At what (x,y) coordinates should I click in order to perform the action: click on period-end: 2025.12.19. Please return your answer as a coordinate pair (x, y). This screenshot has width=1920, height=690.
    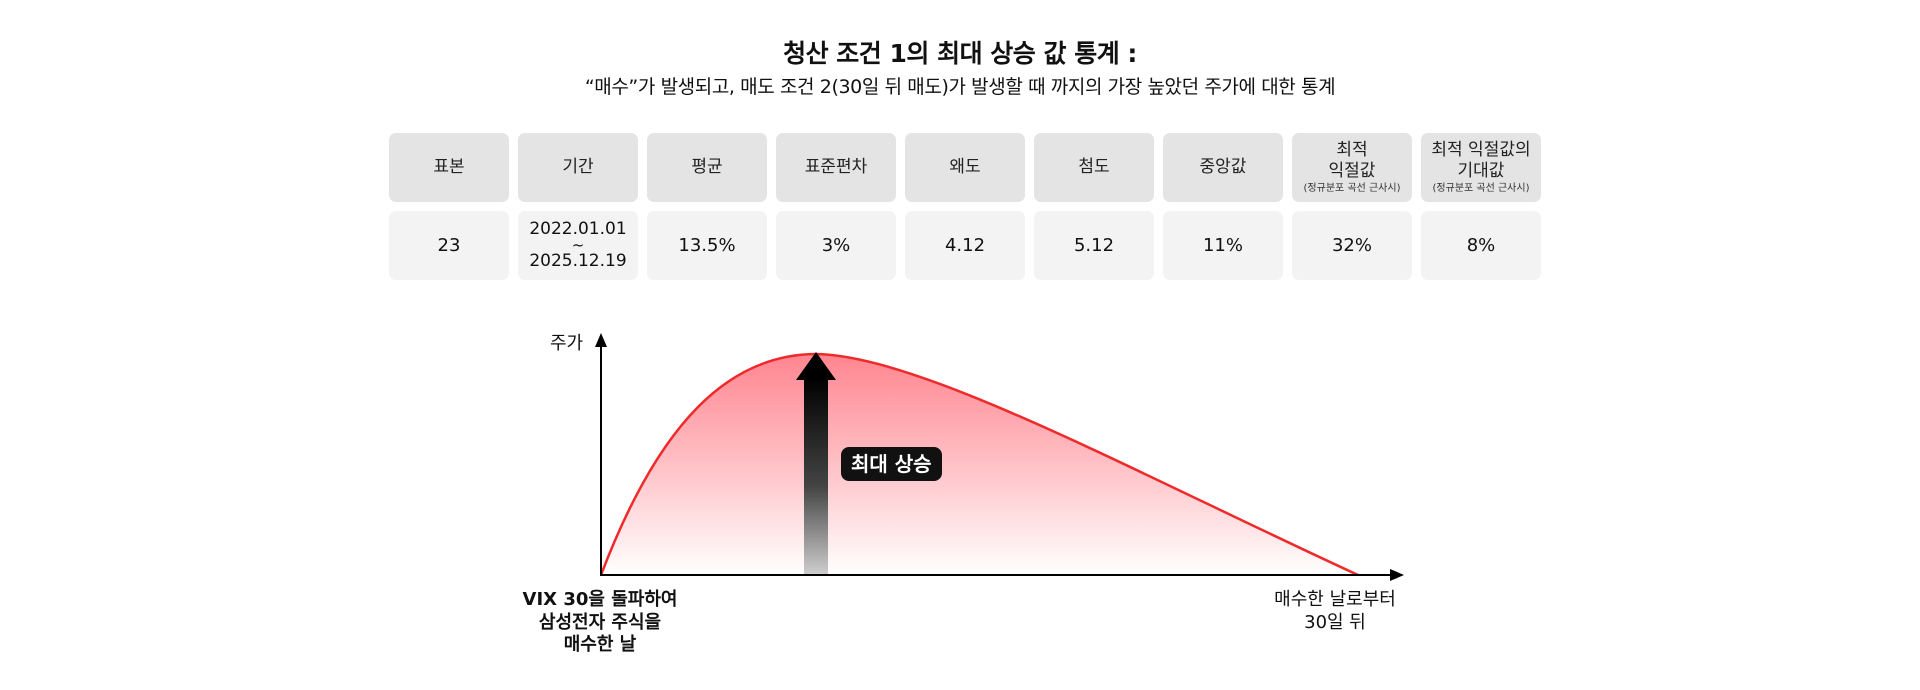
    Looking at the image, I should click on (578, 261).